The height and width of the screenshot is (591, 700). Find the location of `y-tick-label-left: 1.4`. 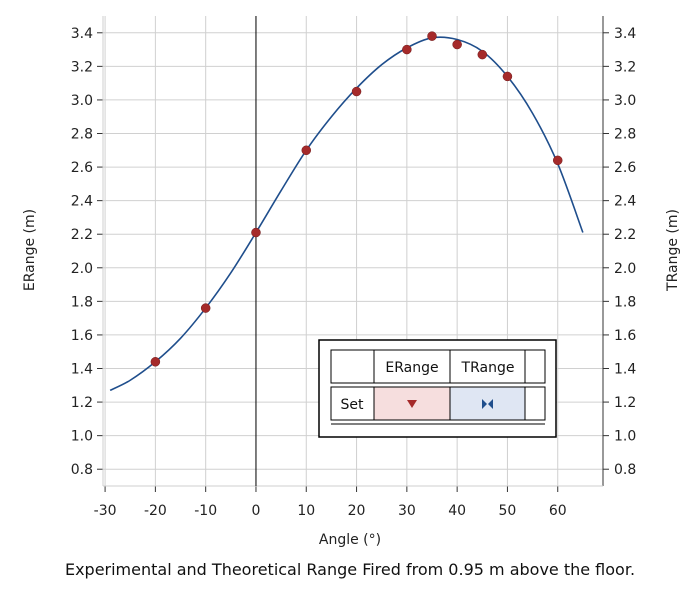

y-tick-label-left: 1.4 is located at coordinates (82, 370).